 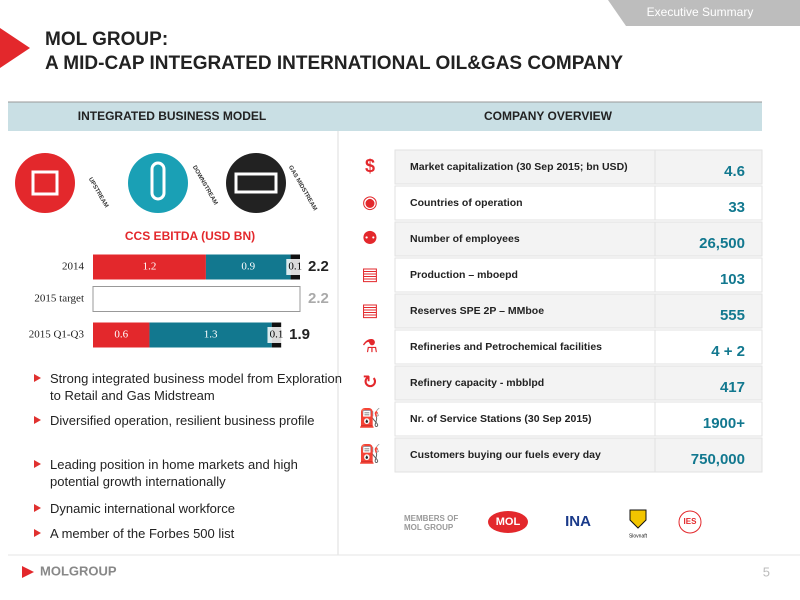 I want to click on category-label: 2015 target, so click(x=59, y=299).